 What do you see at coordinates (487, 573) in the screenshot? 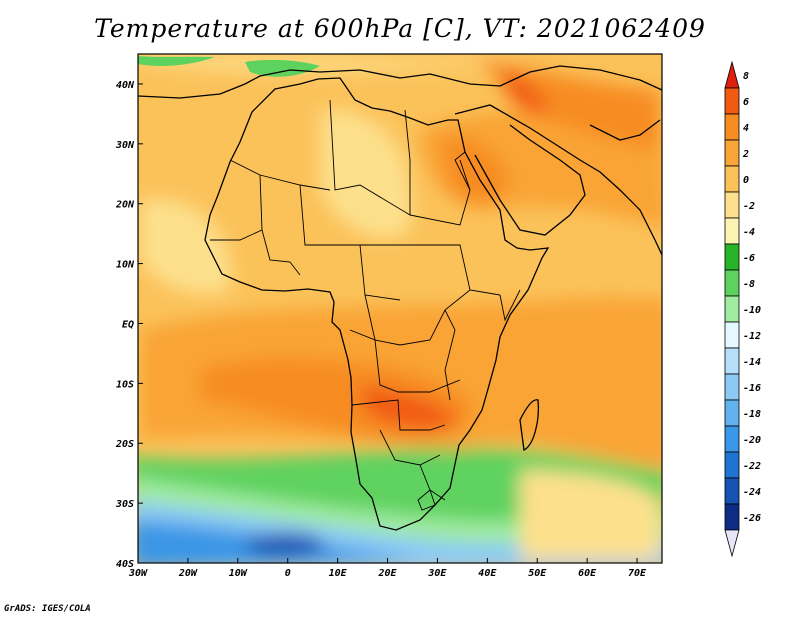
I see `lon-label: 40E` at bounding box center [487, 573].